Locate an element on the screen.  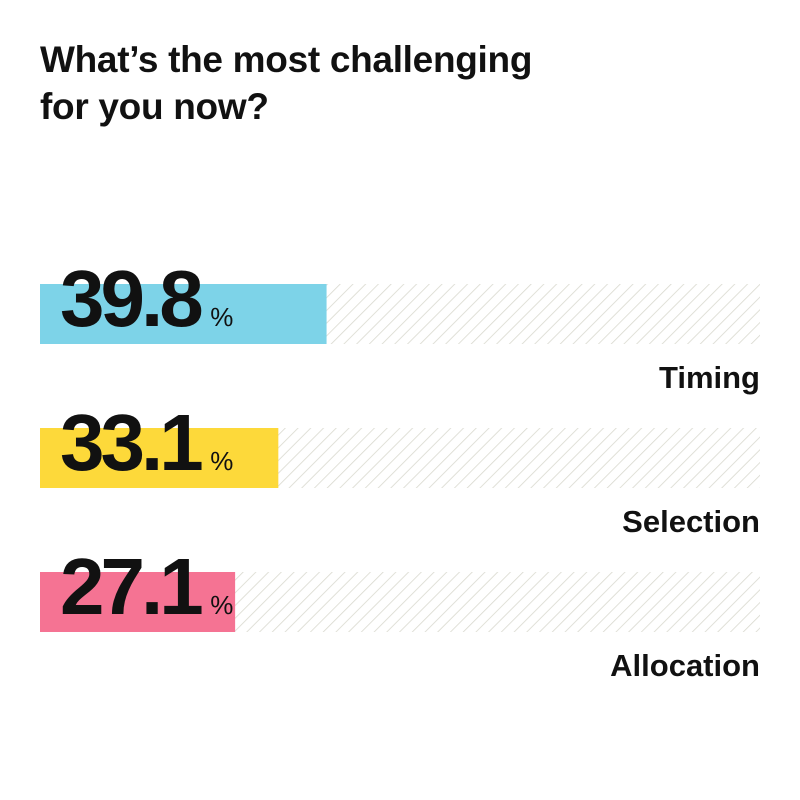
bar-timing is located at coordinates (183, 314).